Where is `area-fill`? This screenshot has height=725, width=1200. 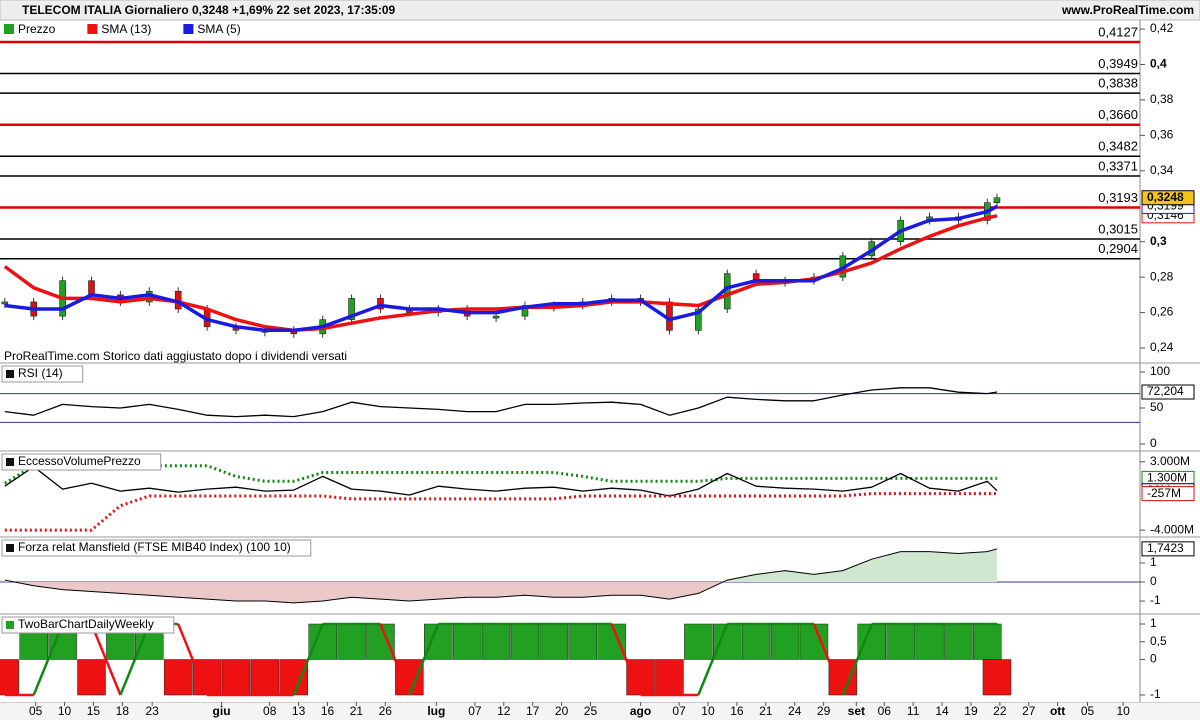
area-fill is located at coordinates (501, 575).